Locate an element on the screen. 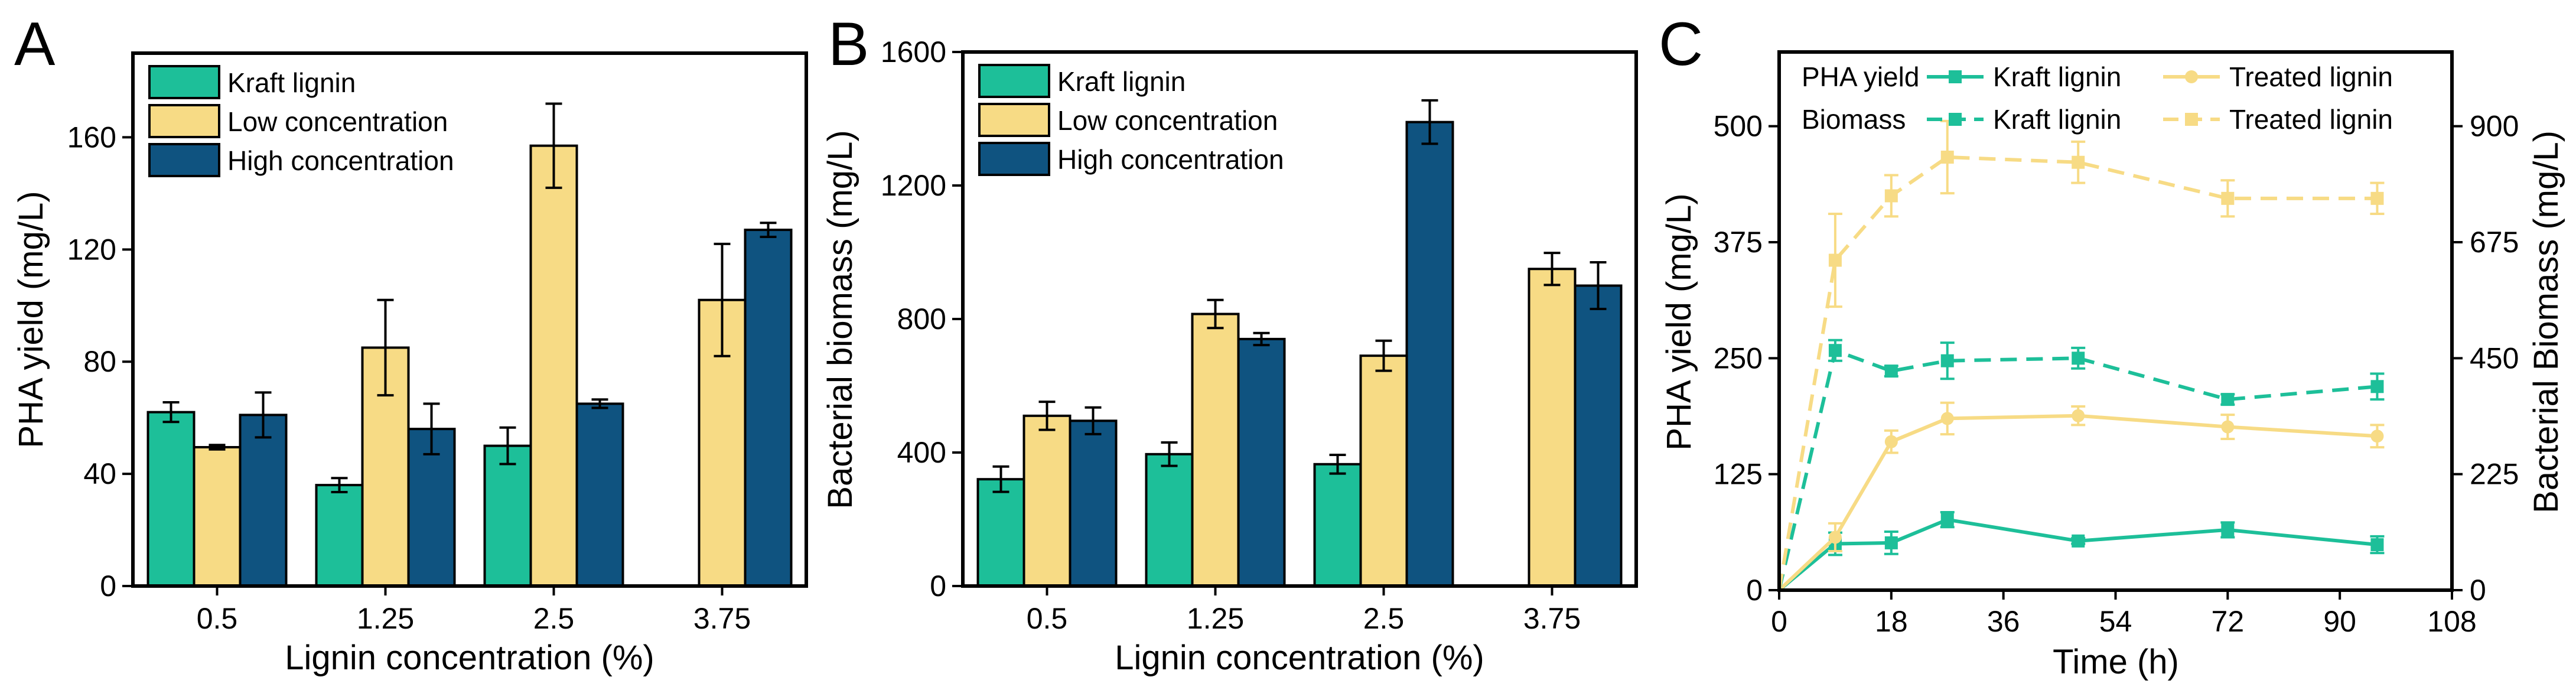  y-tick-label: 800 is located at coordinates (921, 319).